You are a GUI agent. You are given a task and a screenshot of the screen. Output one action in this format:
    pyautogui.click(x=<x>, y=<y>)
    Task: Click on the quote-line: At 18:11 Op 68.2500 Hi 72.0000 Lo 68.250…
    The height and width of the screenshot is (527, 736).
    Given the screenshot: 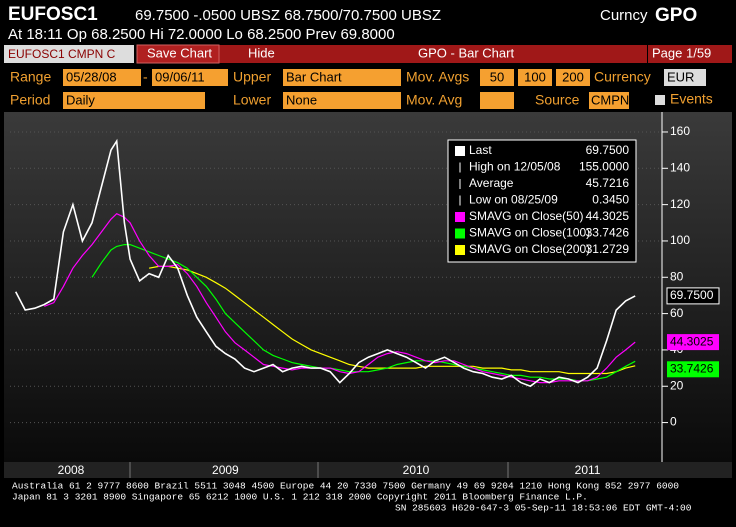 What is the action you would take?
    pyautogui.click(x=201, y=34)
    